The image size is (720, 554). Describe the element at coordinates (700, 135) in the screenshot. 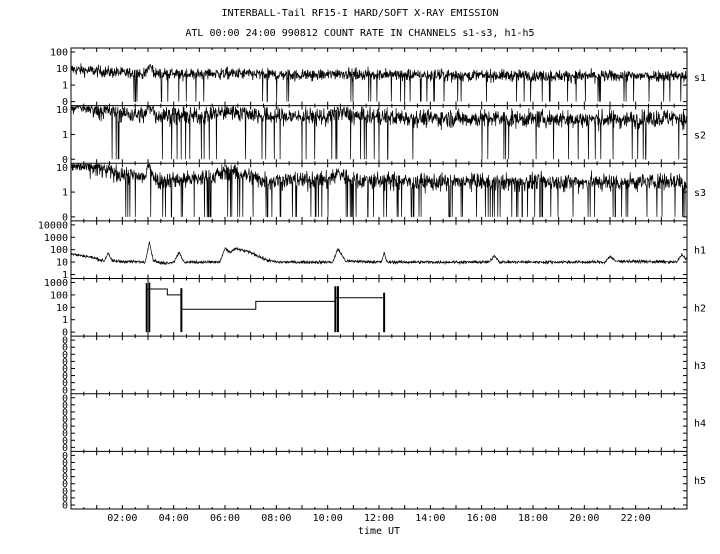

I see `panel-label-s2: s2` at that location.